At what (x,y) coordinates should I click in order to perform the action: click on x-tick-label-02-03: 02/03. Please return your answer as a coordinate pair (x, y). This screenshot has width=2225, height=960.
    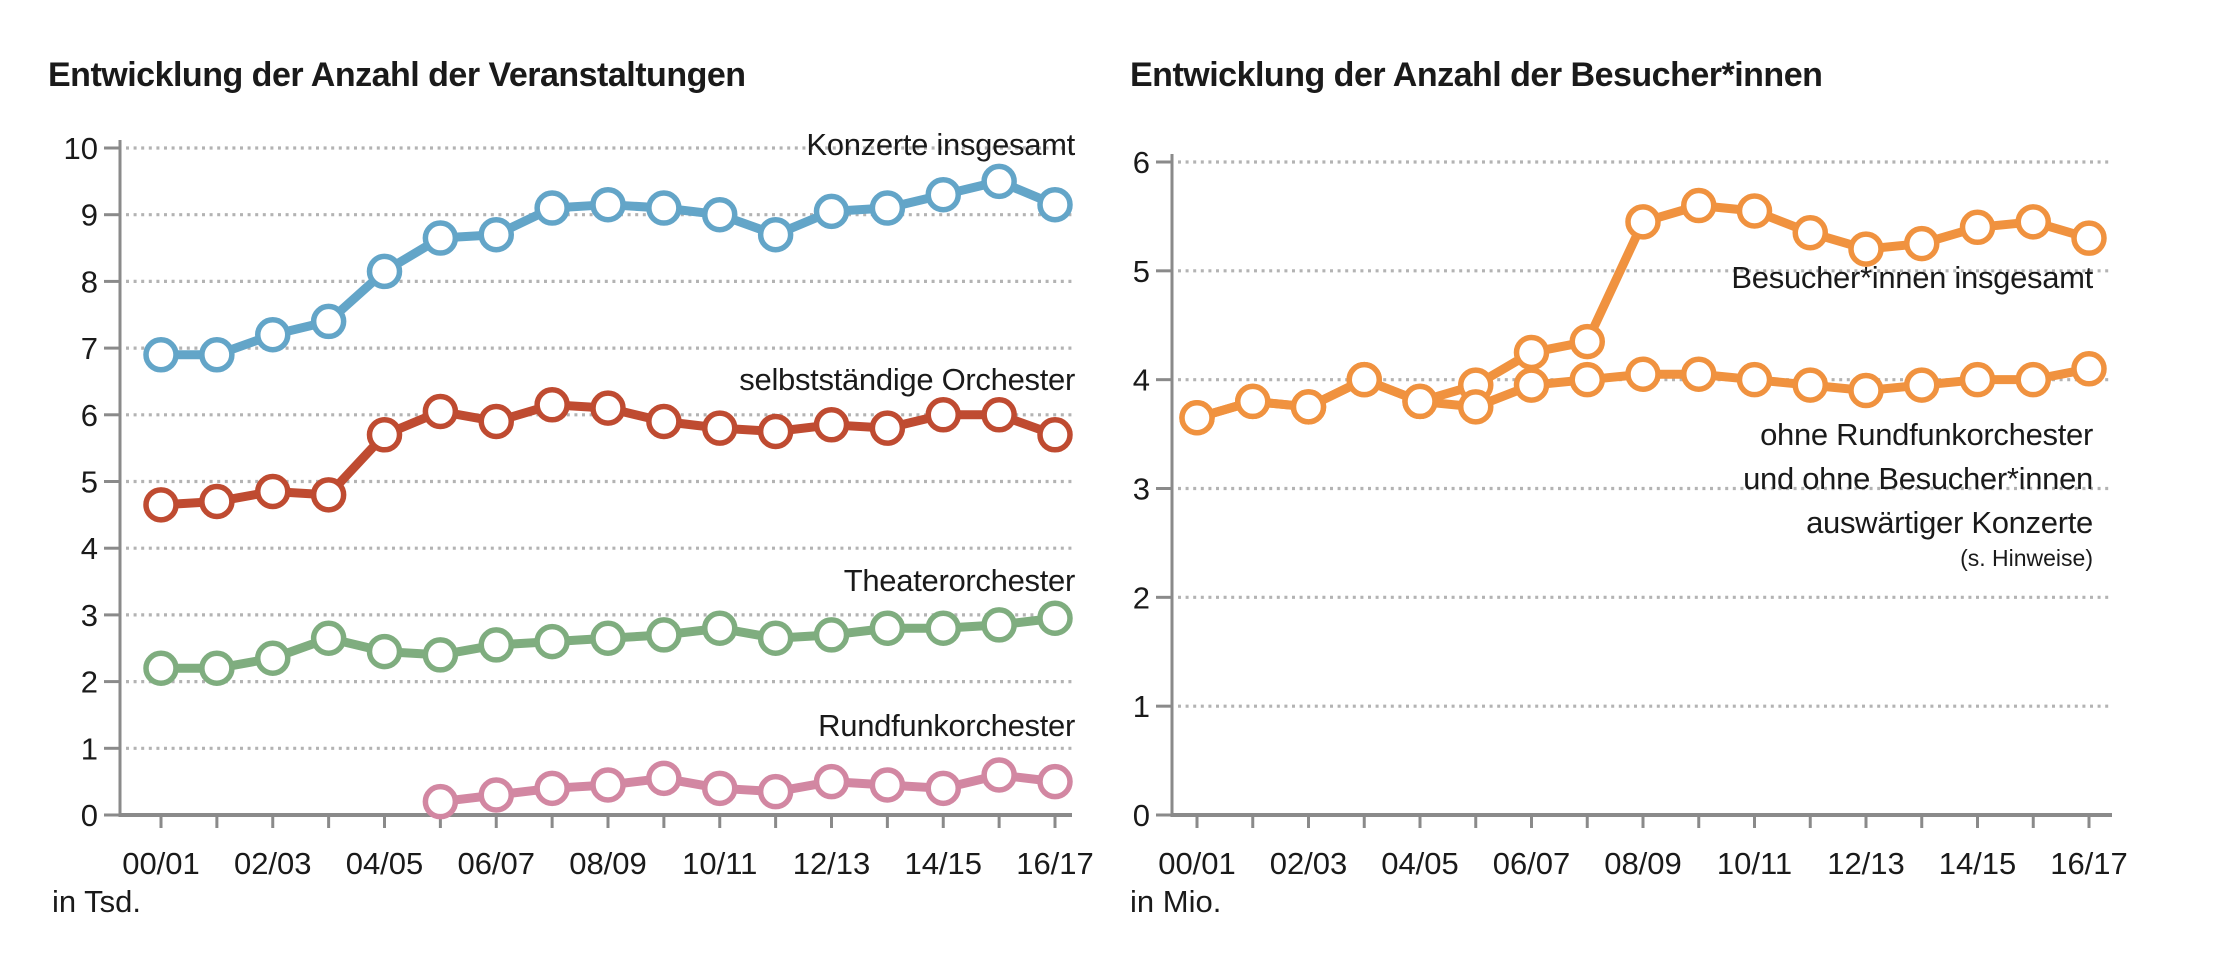
    Looking at the image, I should click on (1309, 863).